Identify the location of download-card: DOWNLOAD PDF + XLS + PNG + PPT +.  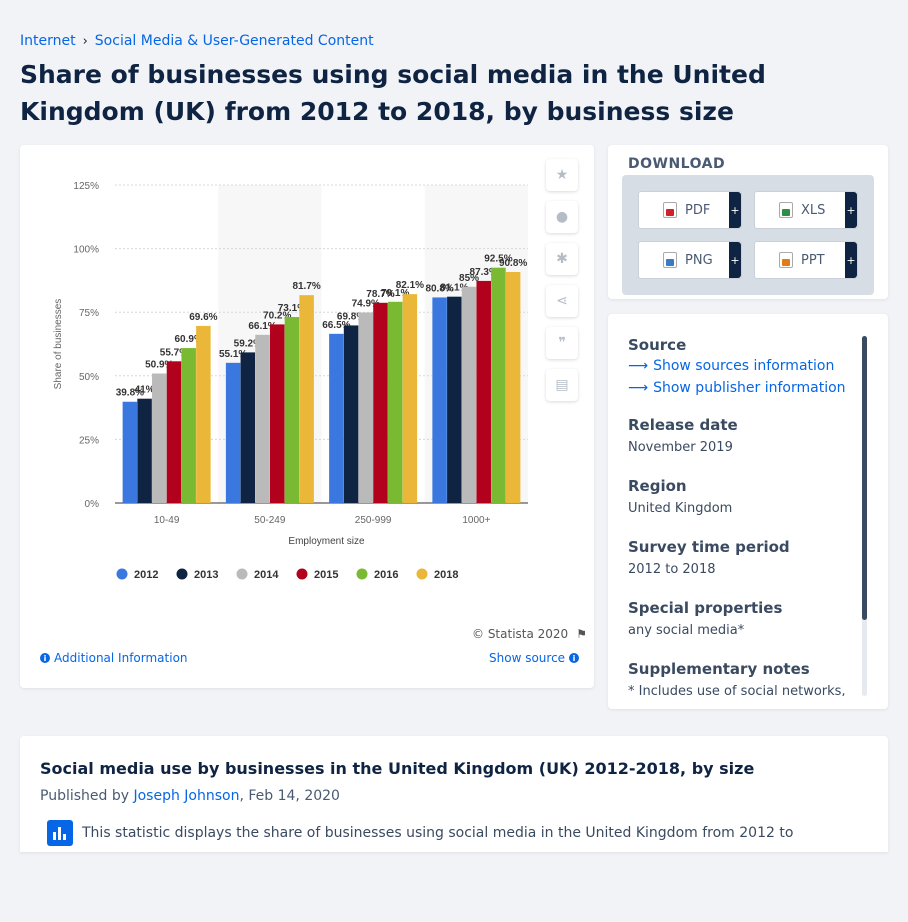
(748, 222).